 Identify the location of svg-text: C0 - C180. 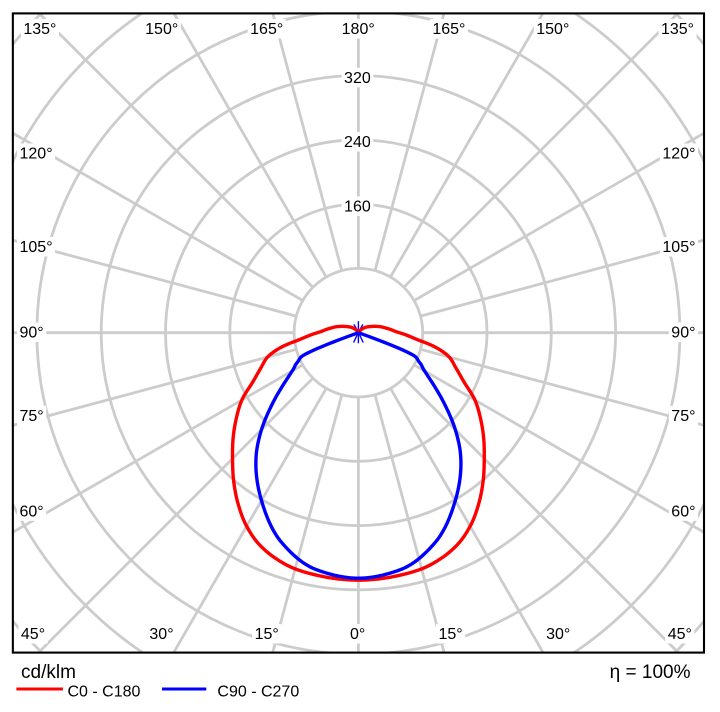
(104, 692).